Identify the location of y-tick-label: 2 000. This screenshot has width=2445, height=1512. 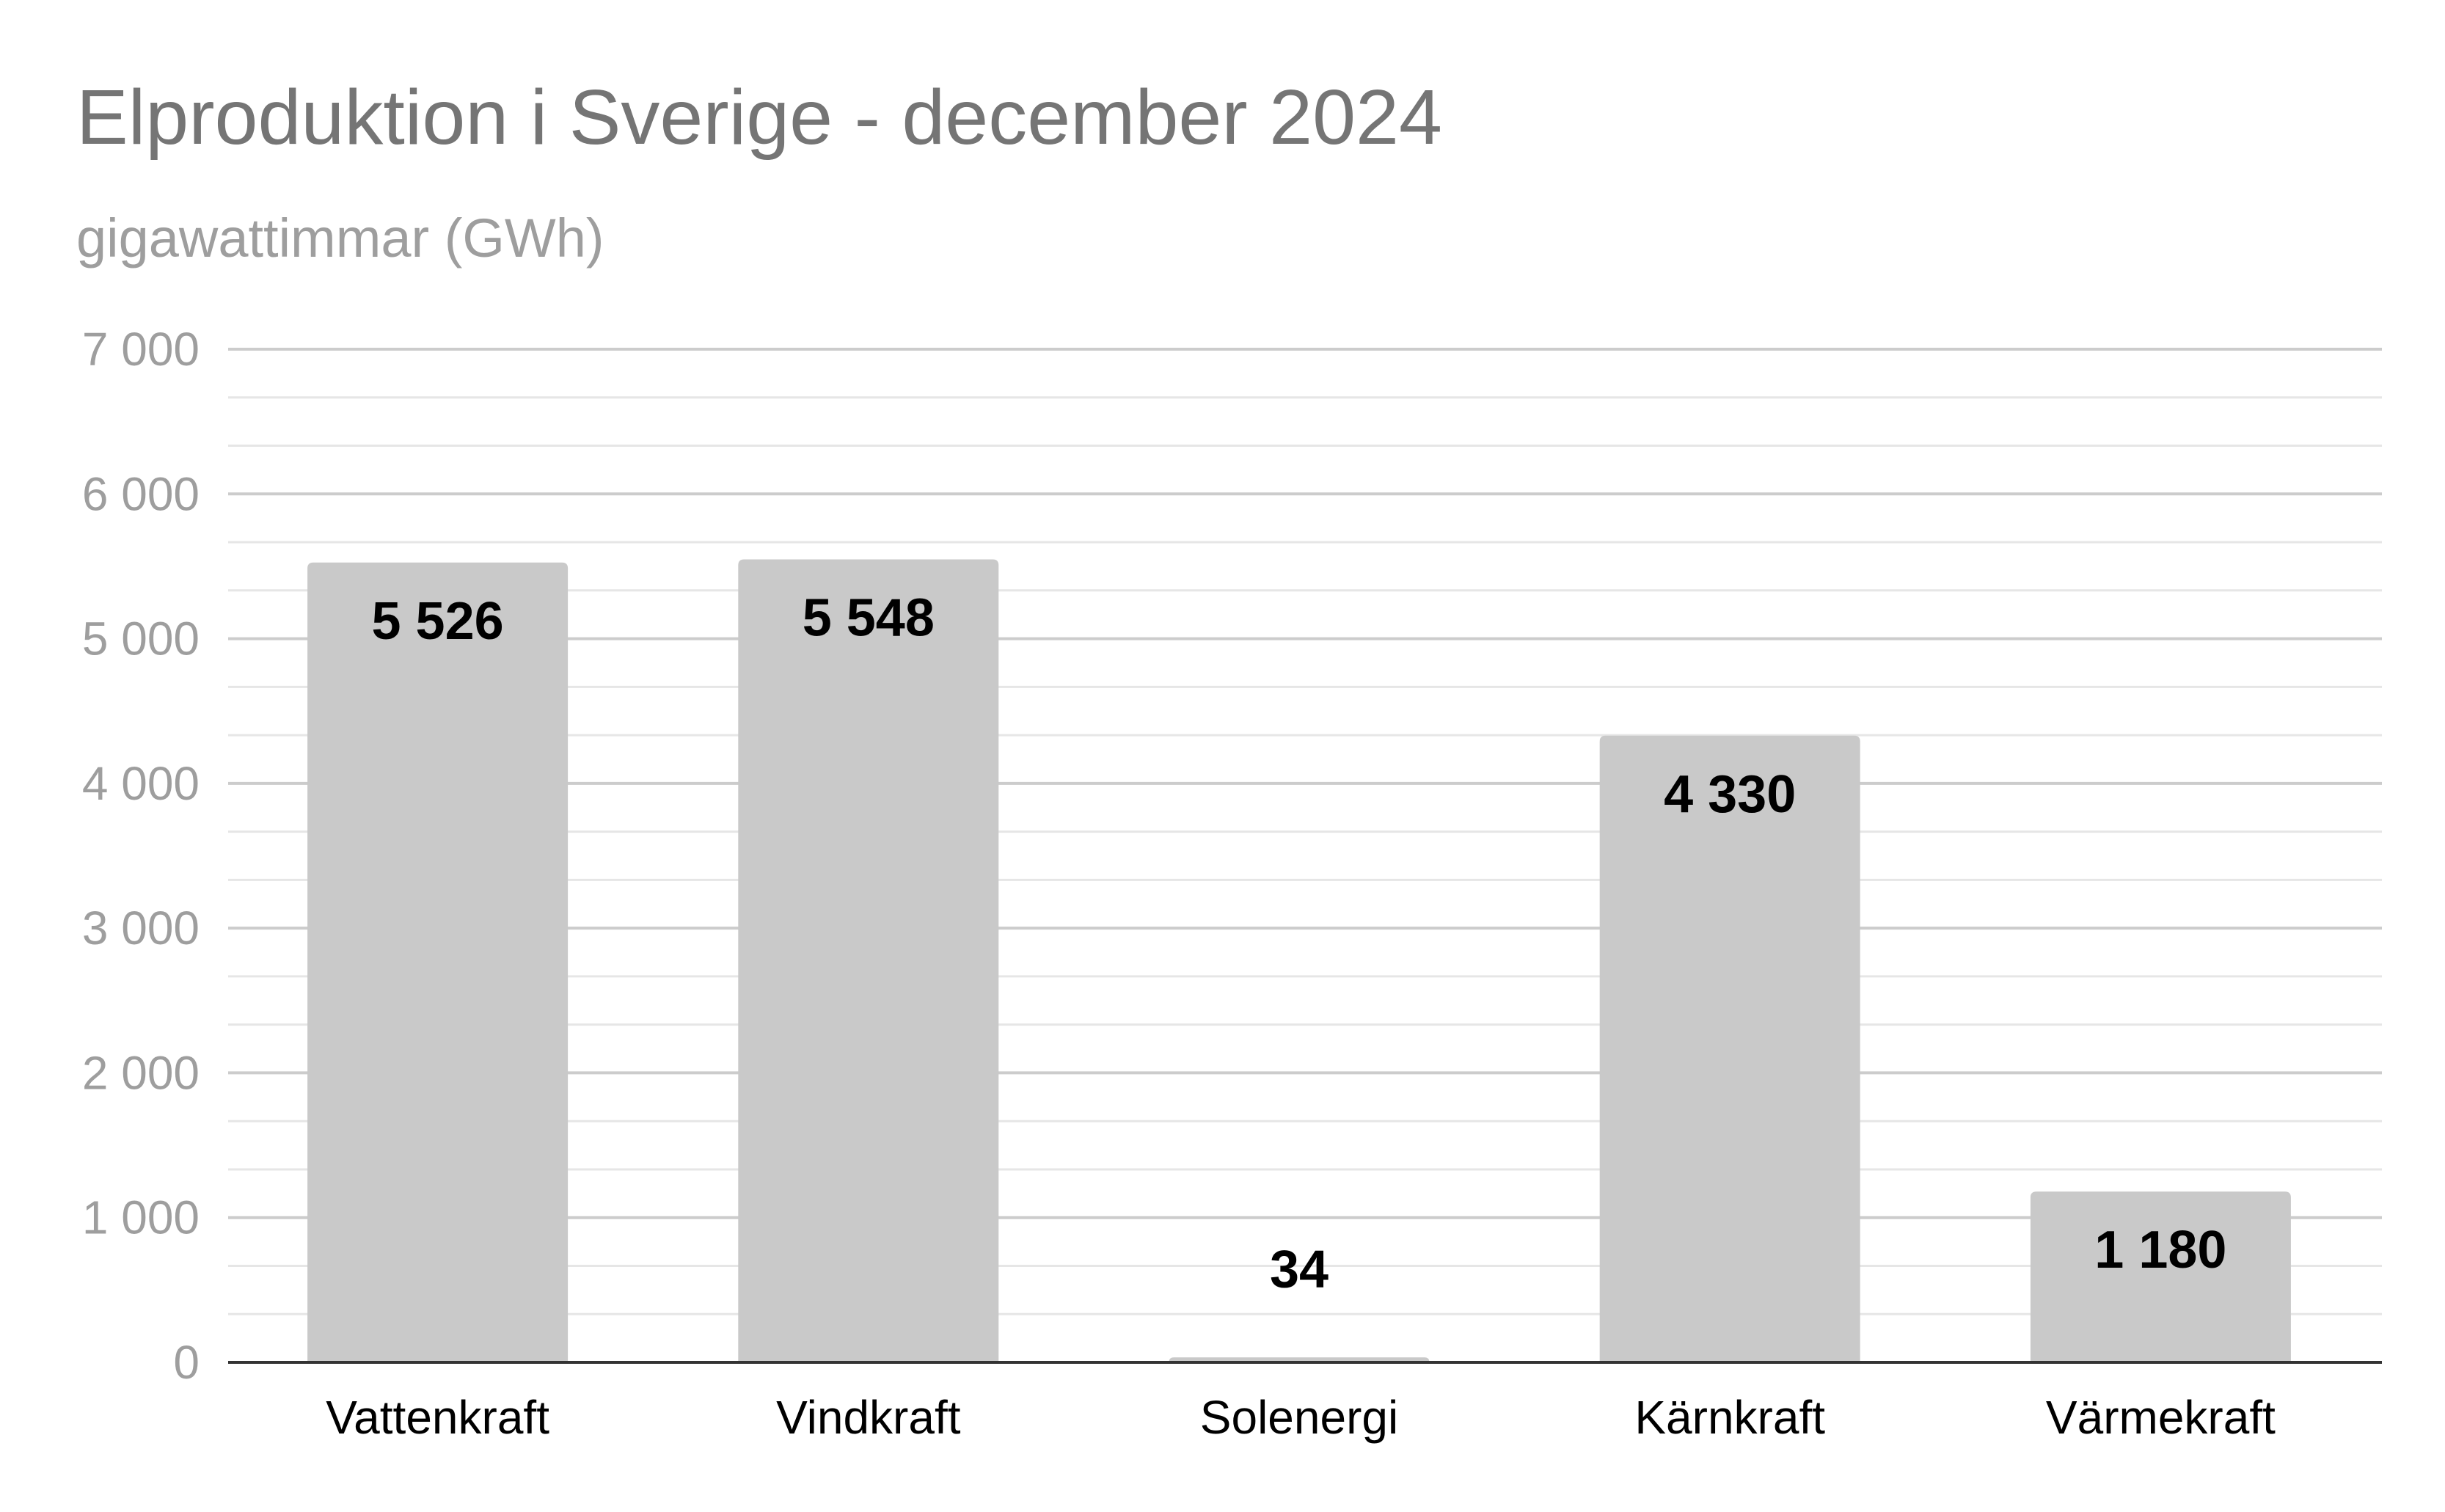
(141, 1072).